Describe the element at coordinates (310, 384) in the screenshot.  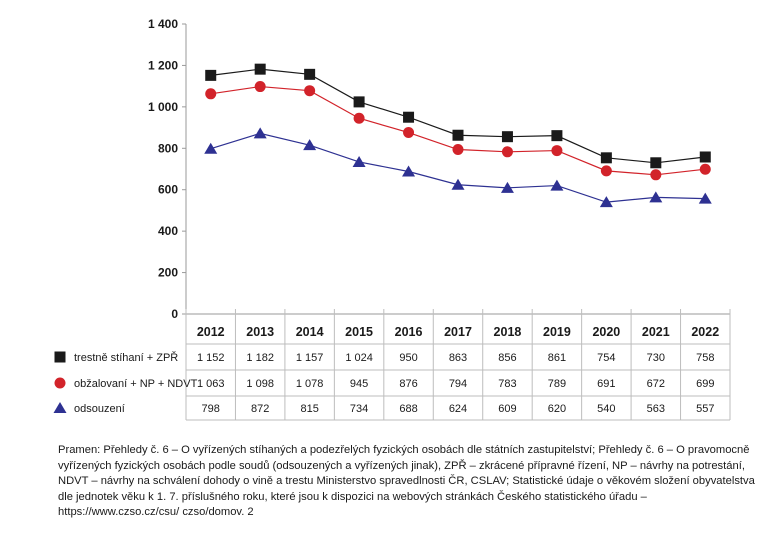
I see `data-label: 1 078` at that location.